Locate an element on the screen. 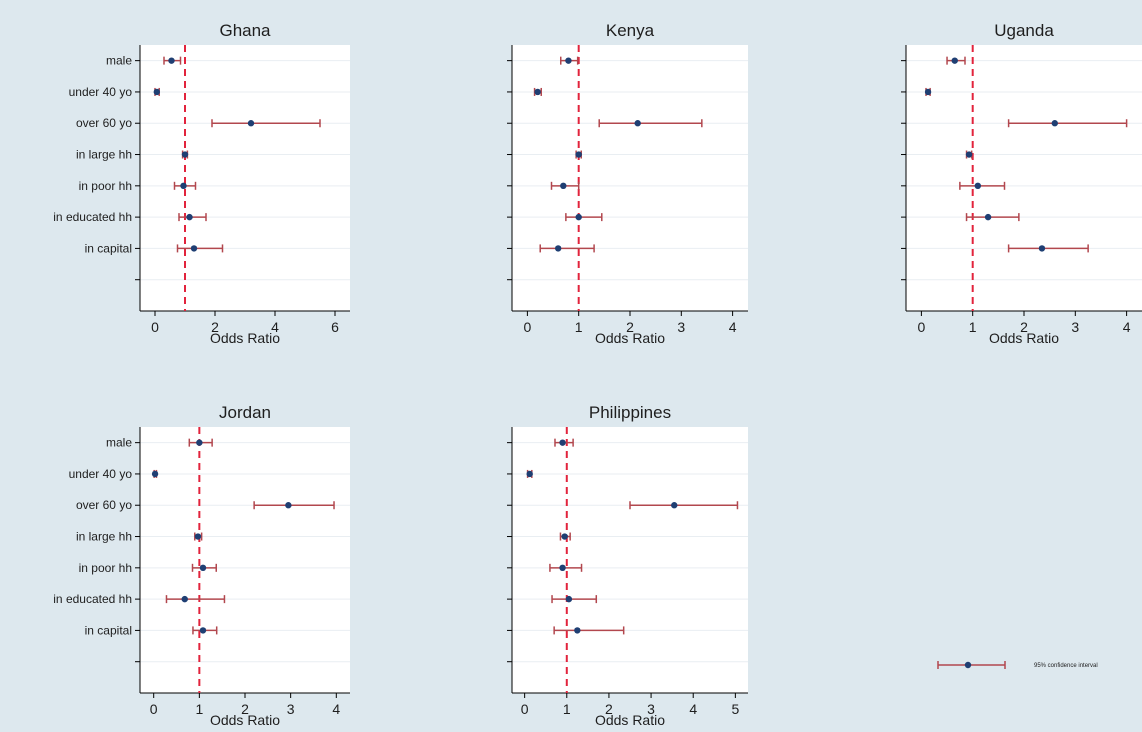 The height and width of the screenshot is (732, 1142). panel-title: Kenya is located at coordinates (630, 30).